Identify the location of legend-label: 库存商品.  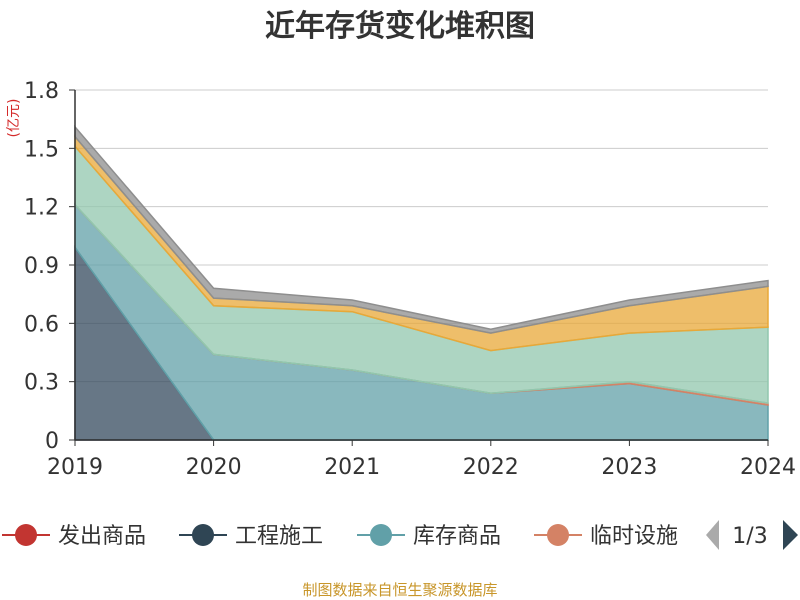
(457, 536).